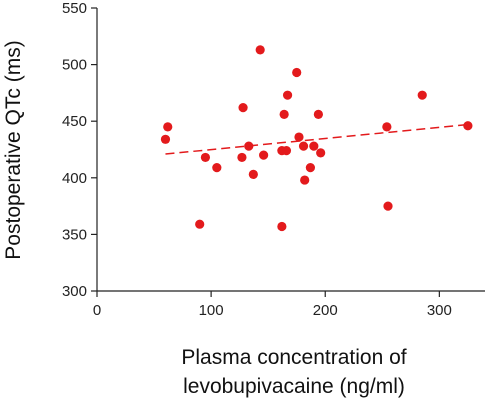  I want to click on trendline-group, so click(316, 139).